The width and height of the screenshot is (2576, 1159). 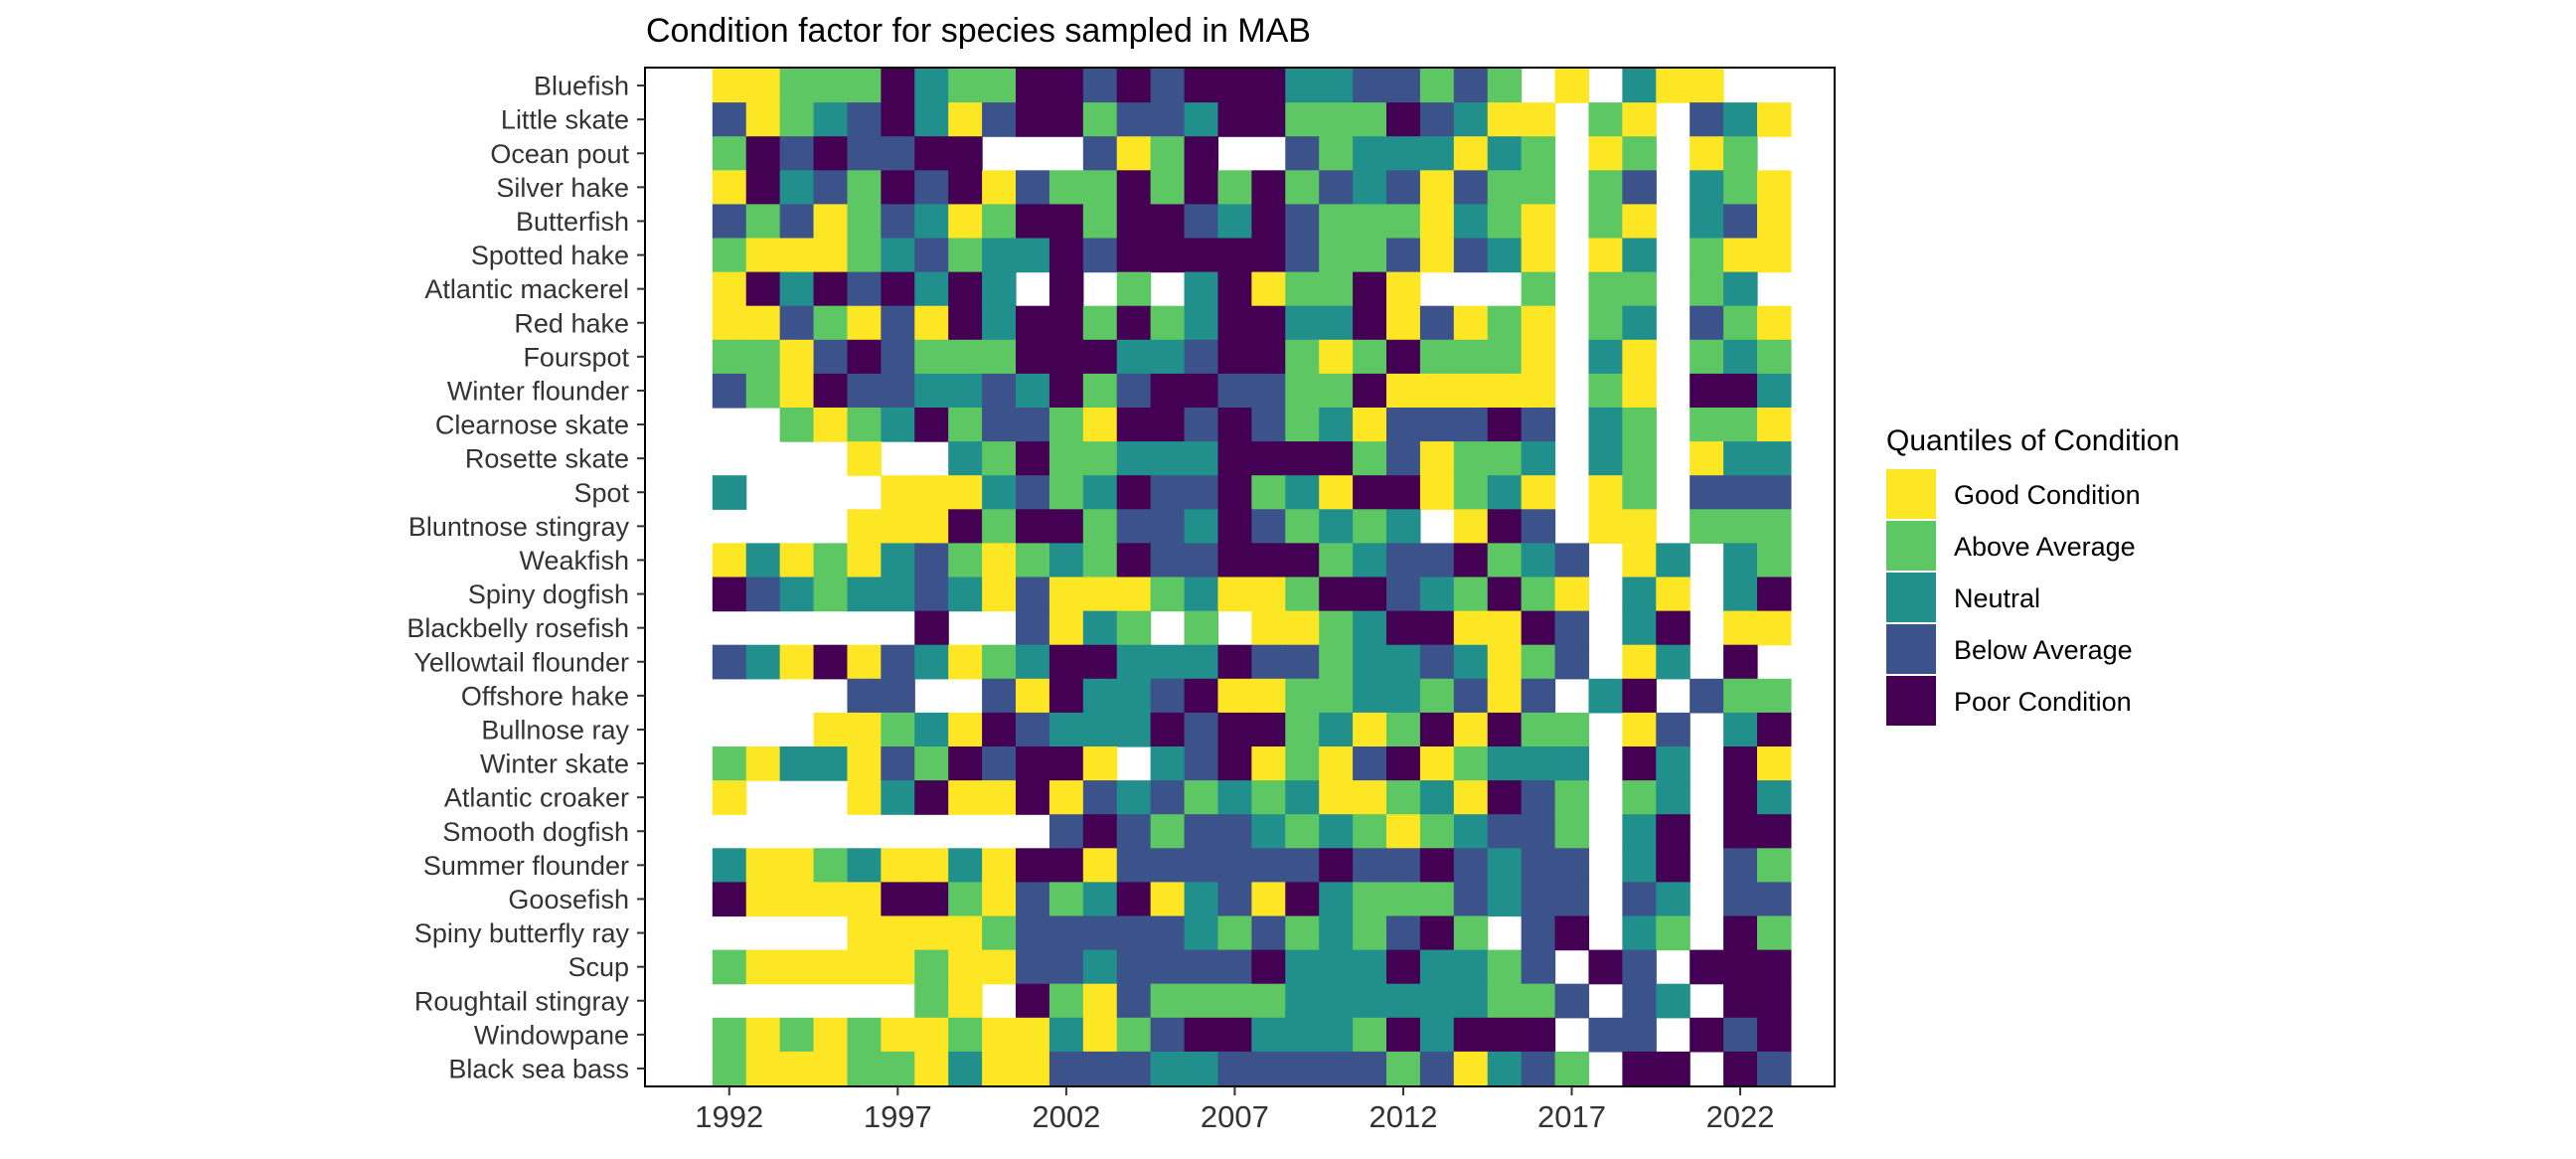 I want to click on y-tick-label-winter-flounder: Winter flounder, so click(x=538, y=391).